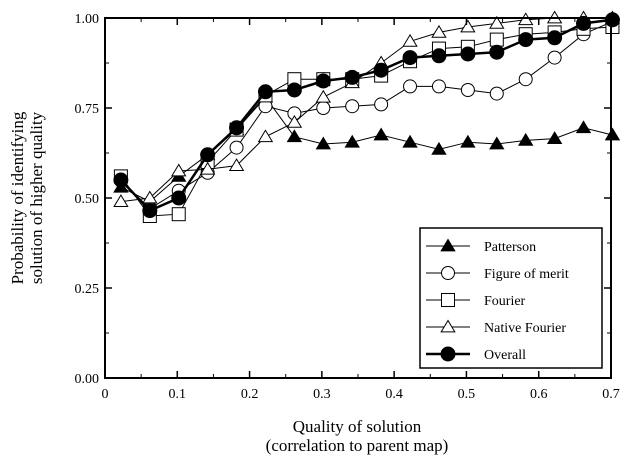 Image resolution: width=624 pixels, height=459 pixels. I want to click on x-axis-title-line1: Quality of solution, so click(357, 426).